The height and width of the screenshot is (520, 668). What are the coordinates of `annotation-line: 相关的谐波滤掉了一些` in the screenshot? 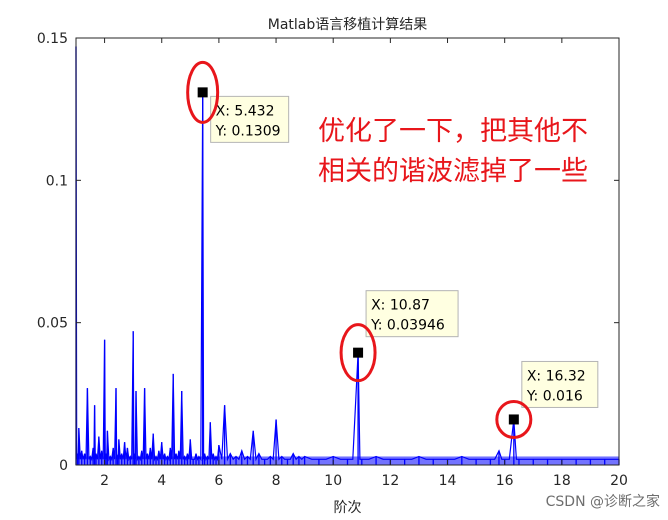 It's located at (453, 171).